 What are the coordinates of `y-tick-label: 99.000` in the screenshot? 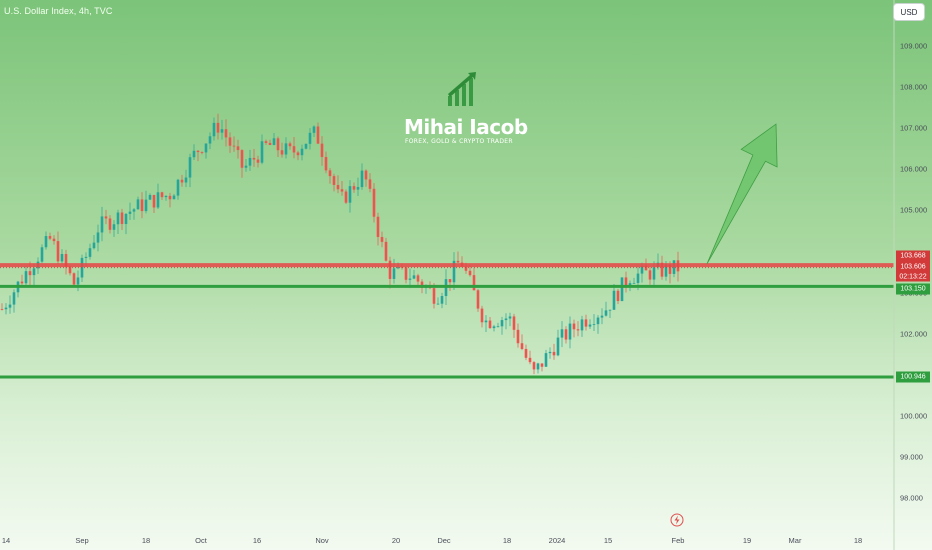 It's located at (911, 457).